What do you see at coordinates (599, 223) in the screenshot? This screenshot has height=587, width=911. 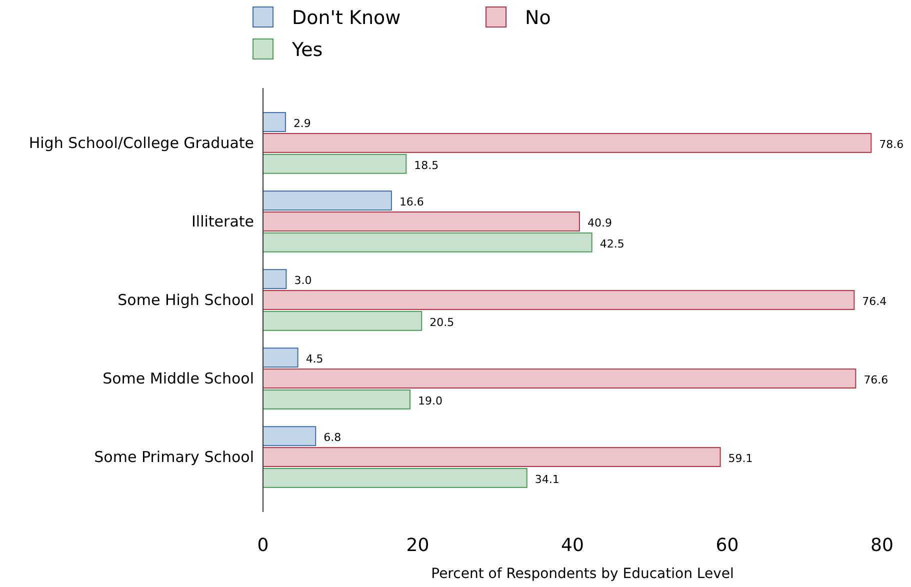 I see `data-label: 40.9` at bounding box center [599, 223].